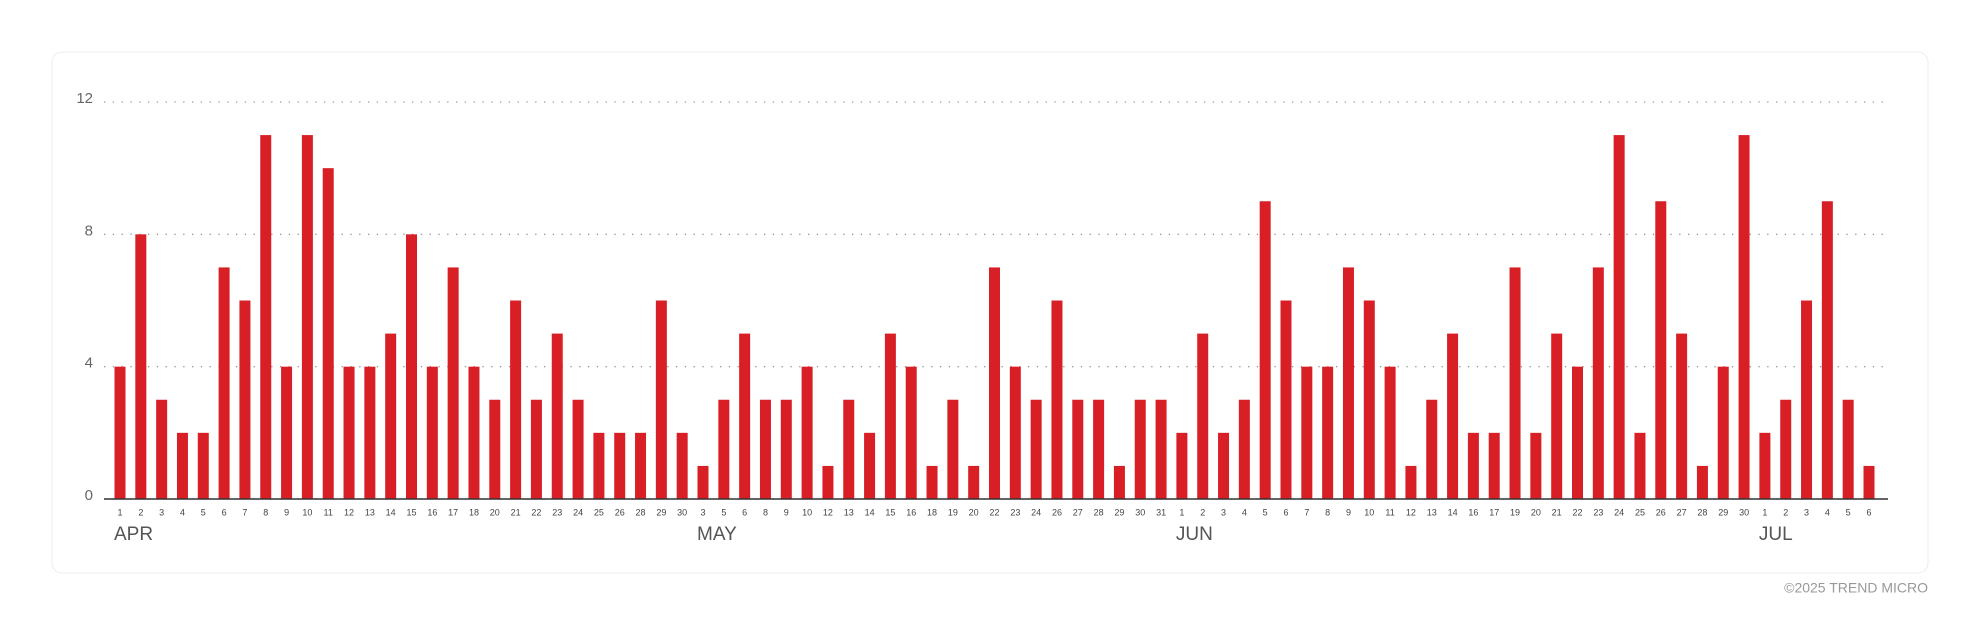 The height and width of the screenshot is (625, 1980). Describe the element at coordinates (890, 512) in the screenshot. I see `x-tick-label: 15` at that location.